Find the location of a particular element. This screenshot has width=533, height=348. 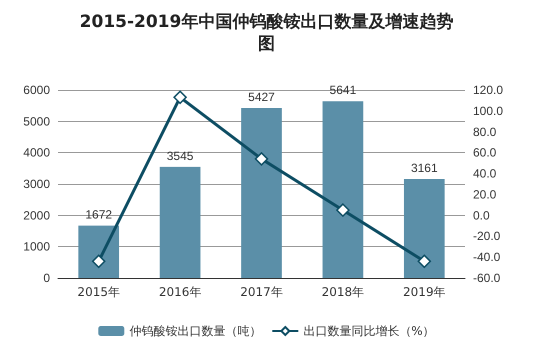

y-tick-label: 5000 is located at coordinates (36, 121).